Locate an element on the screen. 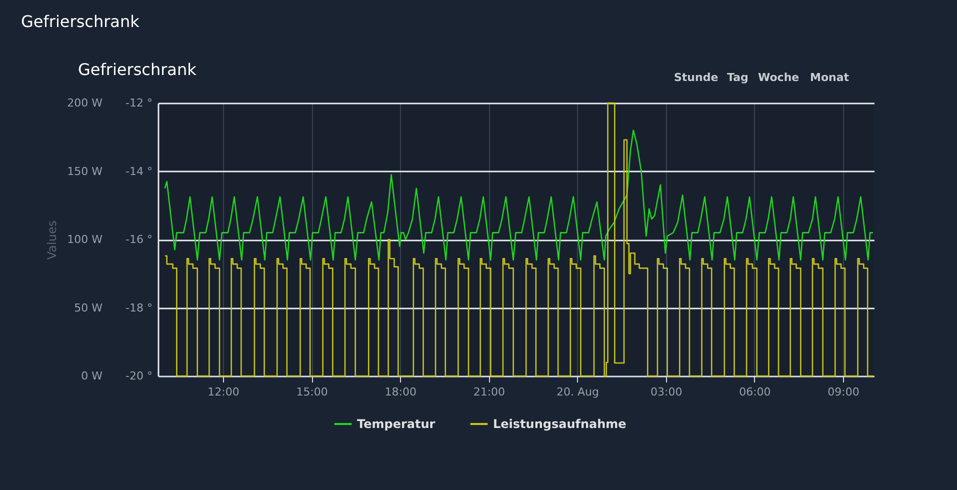  x-tick-label: 09:00 is located at coordinates (844, 392).